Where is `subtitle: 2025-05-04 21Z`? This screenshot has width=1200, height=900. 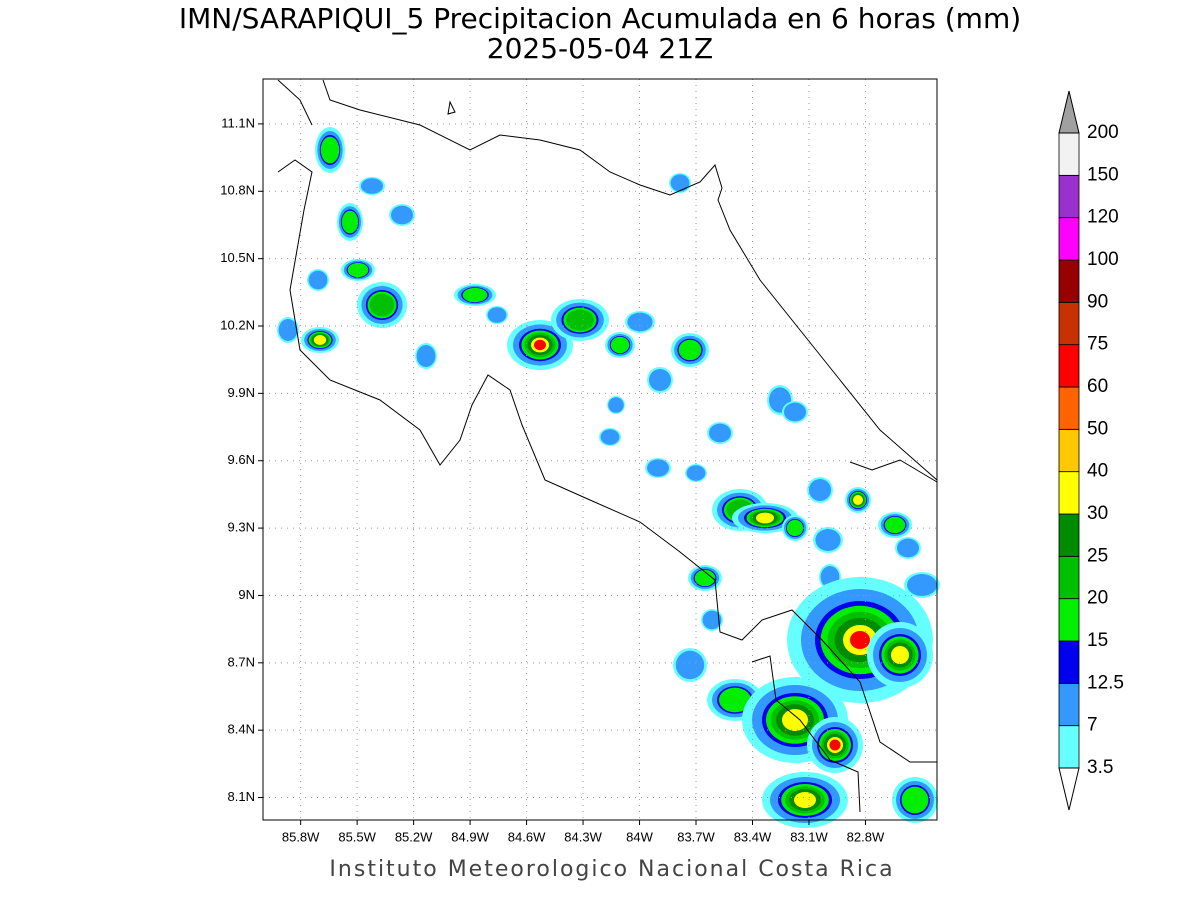
subtitle: 2025-05-04 21Z is located at coordinates (600, 48).